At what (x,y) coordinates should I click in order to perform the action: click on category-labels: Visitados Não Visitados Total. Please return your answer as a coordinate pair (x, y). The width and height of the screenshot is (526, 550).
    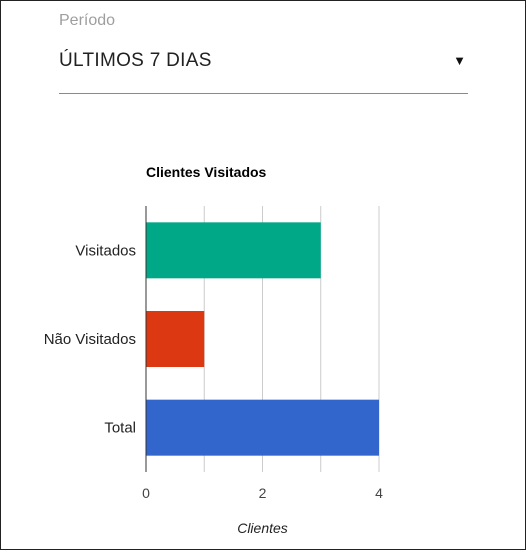
    Looking at the image, I should click on (90, 339).